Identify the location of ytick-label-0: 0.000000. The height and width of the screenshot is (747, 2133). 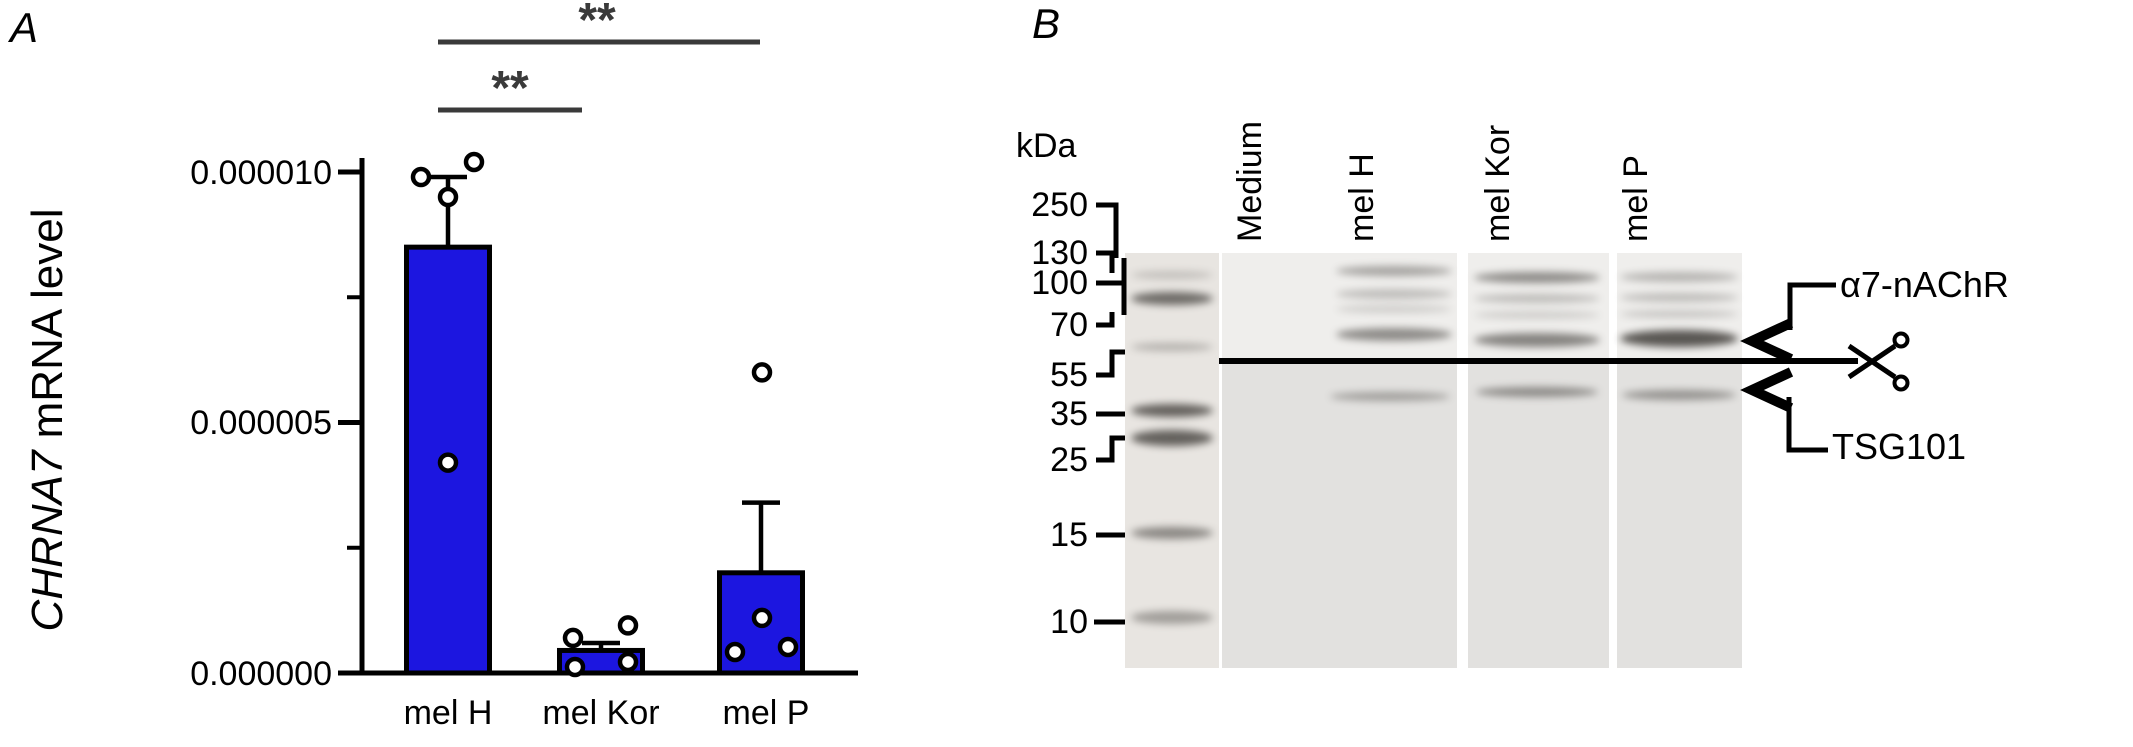
(261, 674).